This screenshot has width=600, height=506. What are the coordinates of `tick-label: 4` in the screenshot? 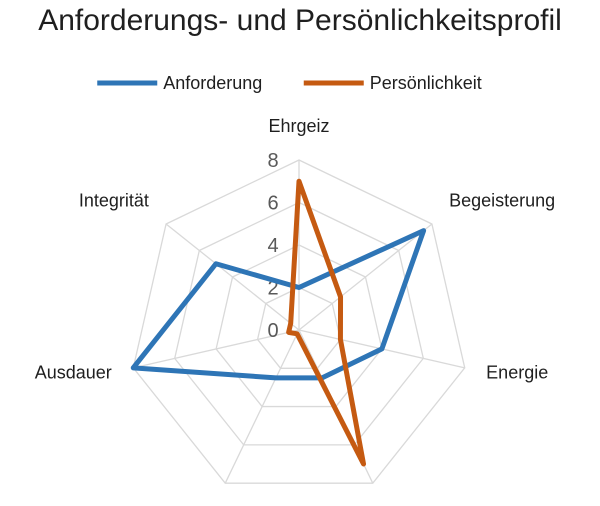 It's located at (272, 246).